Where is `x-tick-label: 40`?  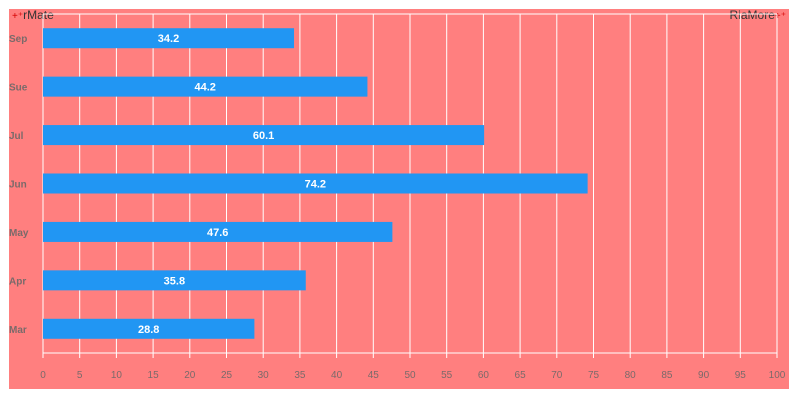 x-tick-label: 40 is located at coordinates (337, 375).